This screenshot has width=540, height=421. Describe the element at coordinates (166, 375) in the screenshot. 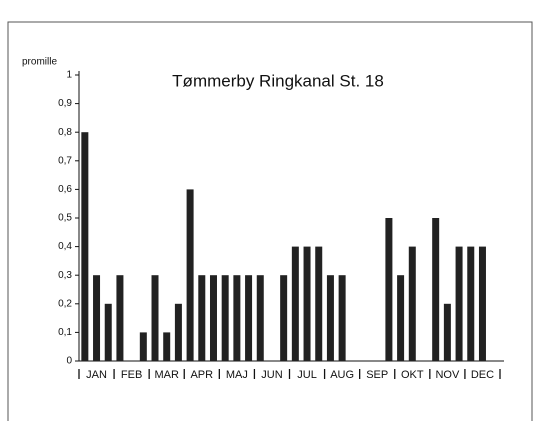

I see `x-tick-label: MAR` at that location.